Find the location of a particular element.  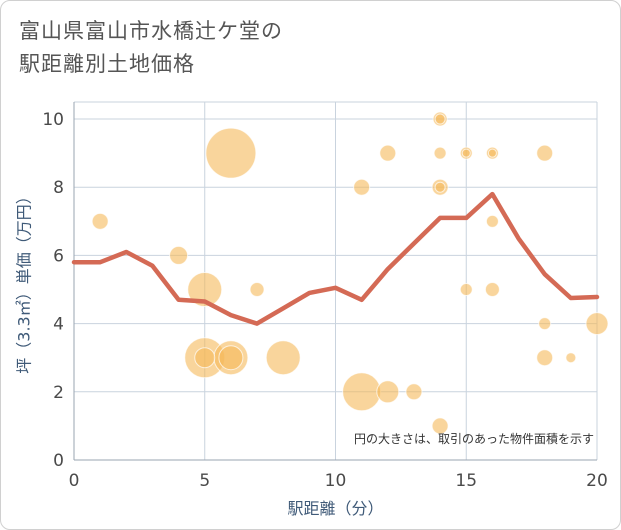

x-tick-label: 15 is located at coordinates (466, 481).